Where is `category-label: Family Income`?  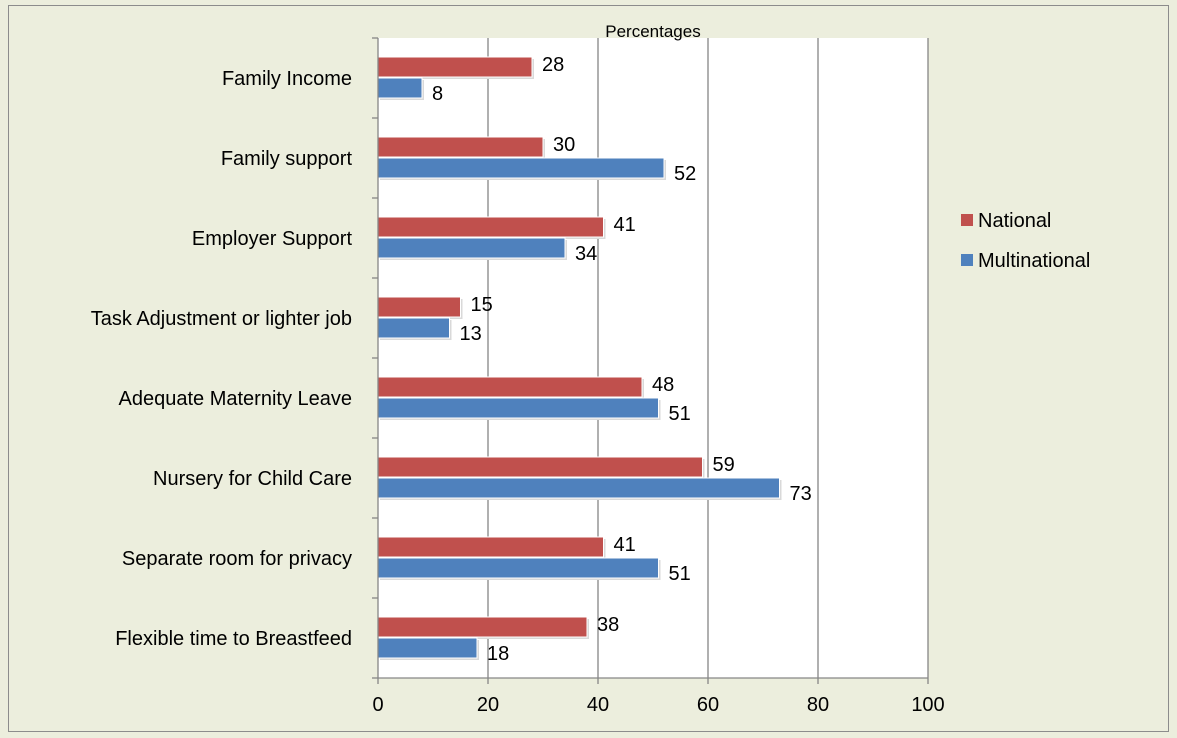 category-label: Family Income is located at coordinates (287, 79).